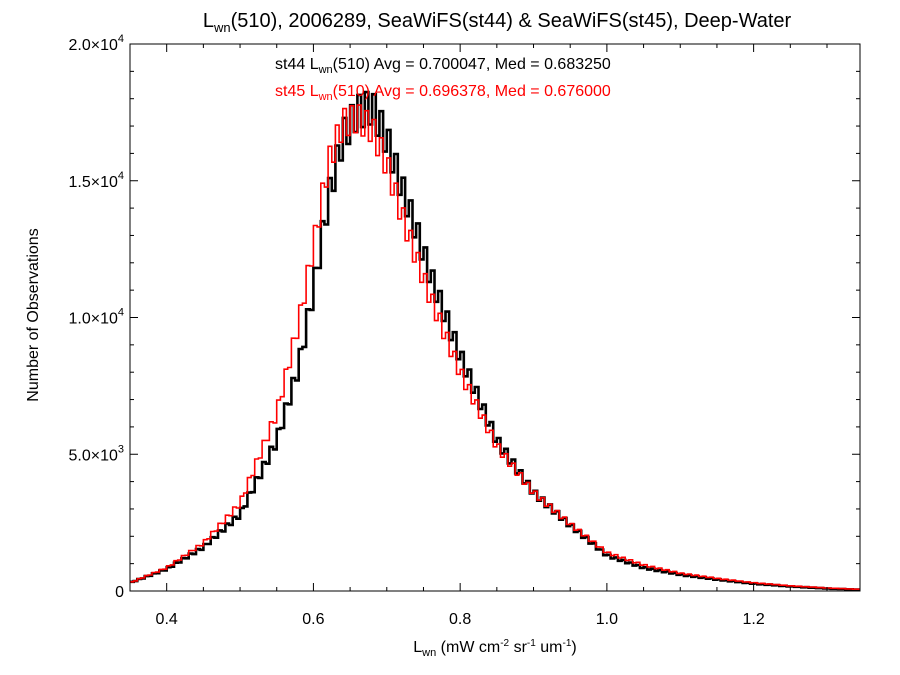 The width and height of the screenshot is (900, 675). Describe the element at coordinates (96, 453) in the screenshot. I see `y-tick-label: 5.0×10³` at that location.